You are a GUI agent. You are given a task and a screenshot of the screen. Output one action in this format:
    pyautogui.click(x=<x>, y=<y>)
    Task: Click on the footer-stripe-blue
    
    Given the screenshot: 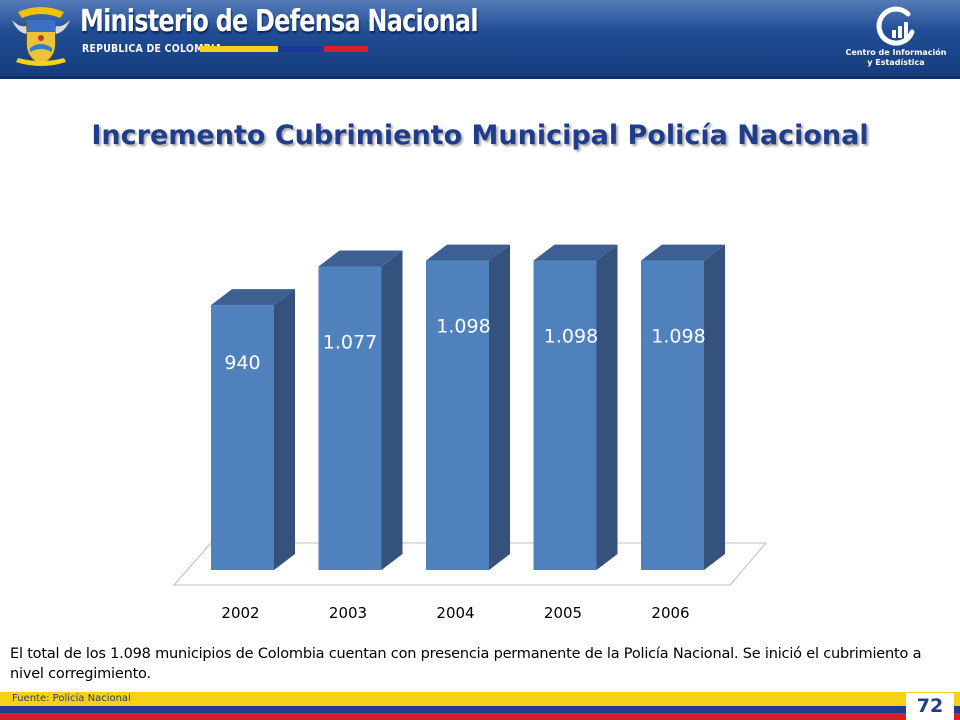 What is the action you would take?
    pyautogui.click(x=480, y=709)
    